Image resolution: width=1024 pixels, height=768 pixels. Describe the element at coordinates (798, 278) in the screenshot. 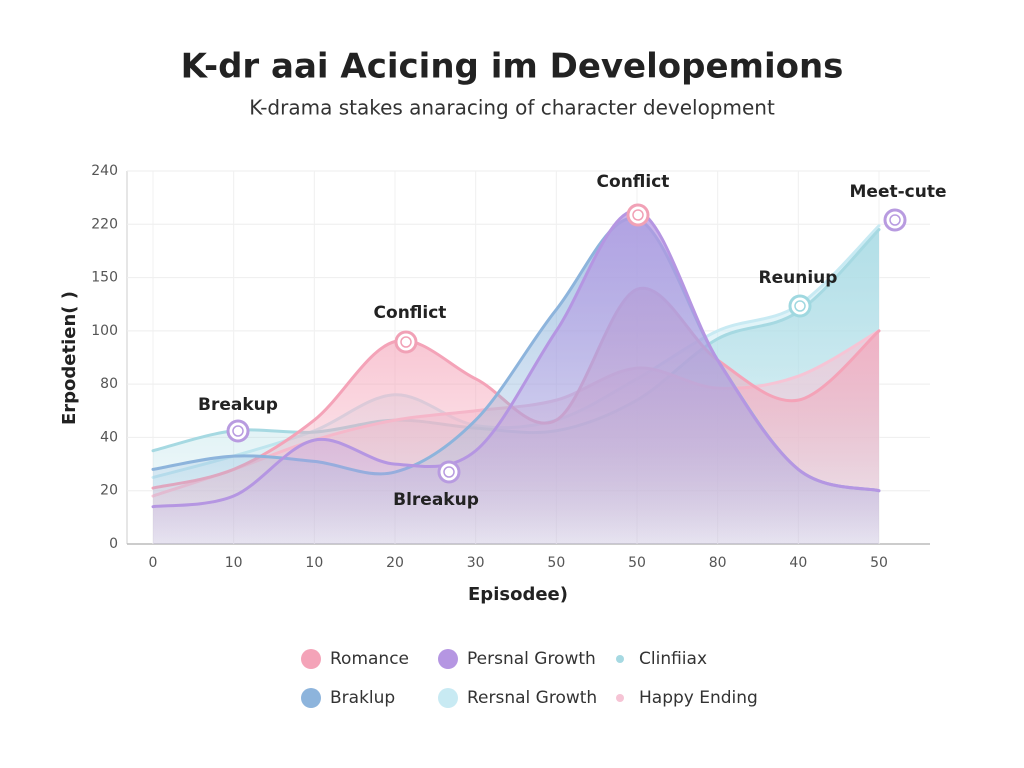

I see `annotation-label: Reuniup` at that location.